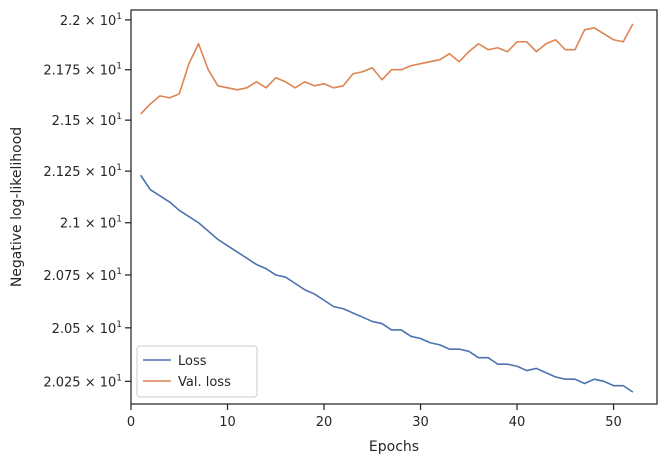  What do you see at coordinates (324, 422) in the screenshot?
I see `x-tick-label: 20` at bounding box center [324, 422].